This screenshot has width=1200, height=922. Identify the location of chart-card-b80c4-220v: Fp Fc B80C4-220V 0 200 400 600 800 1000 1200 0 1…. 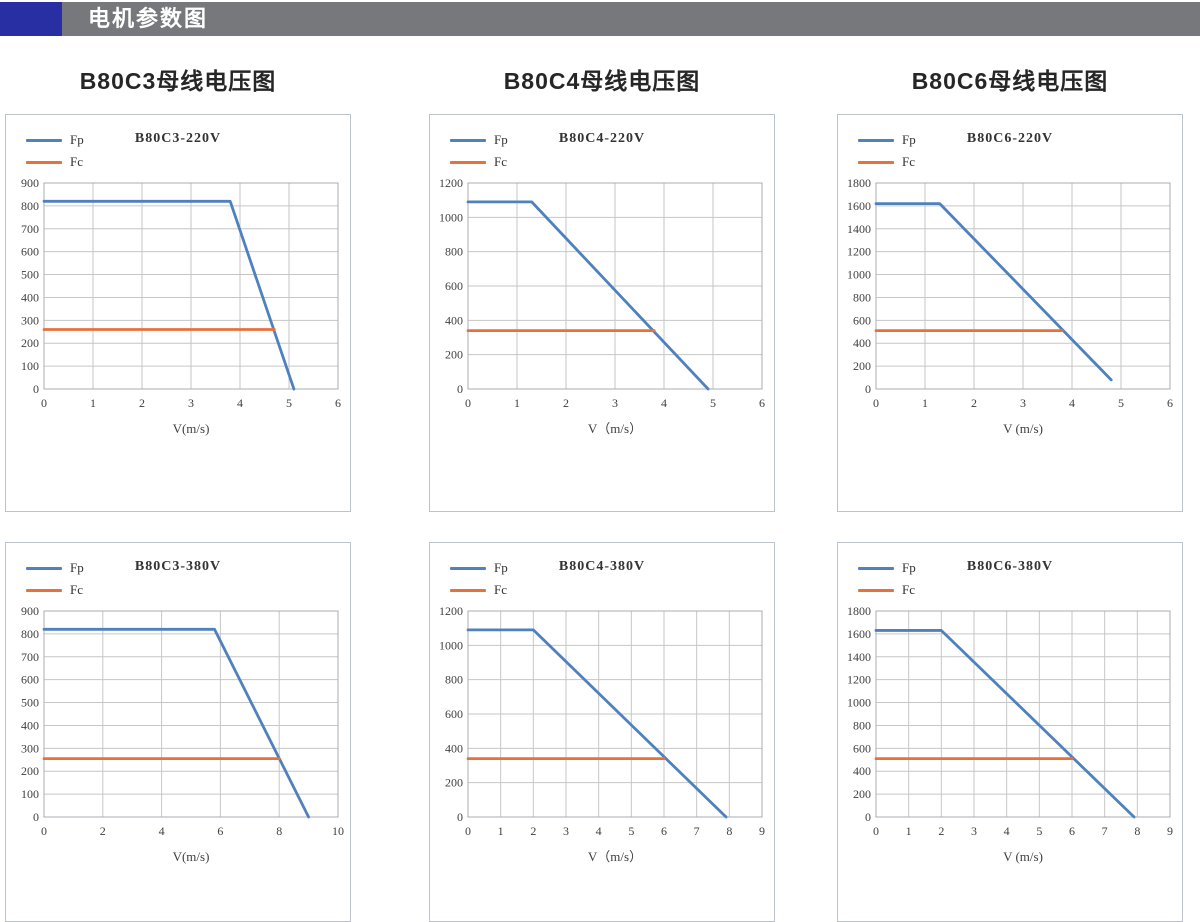
(602, 313).